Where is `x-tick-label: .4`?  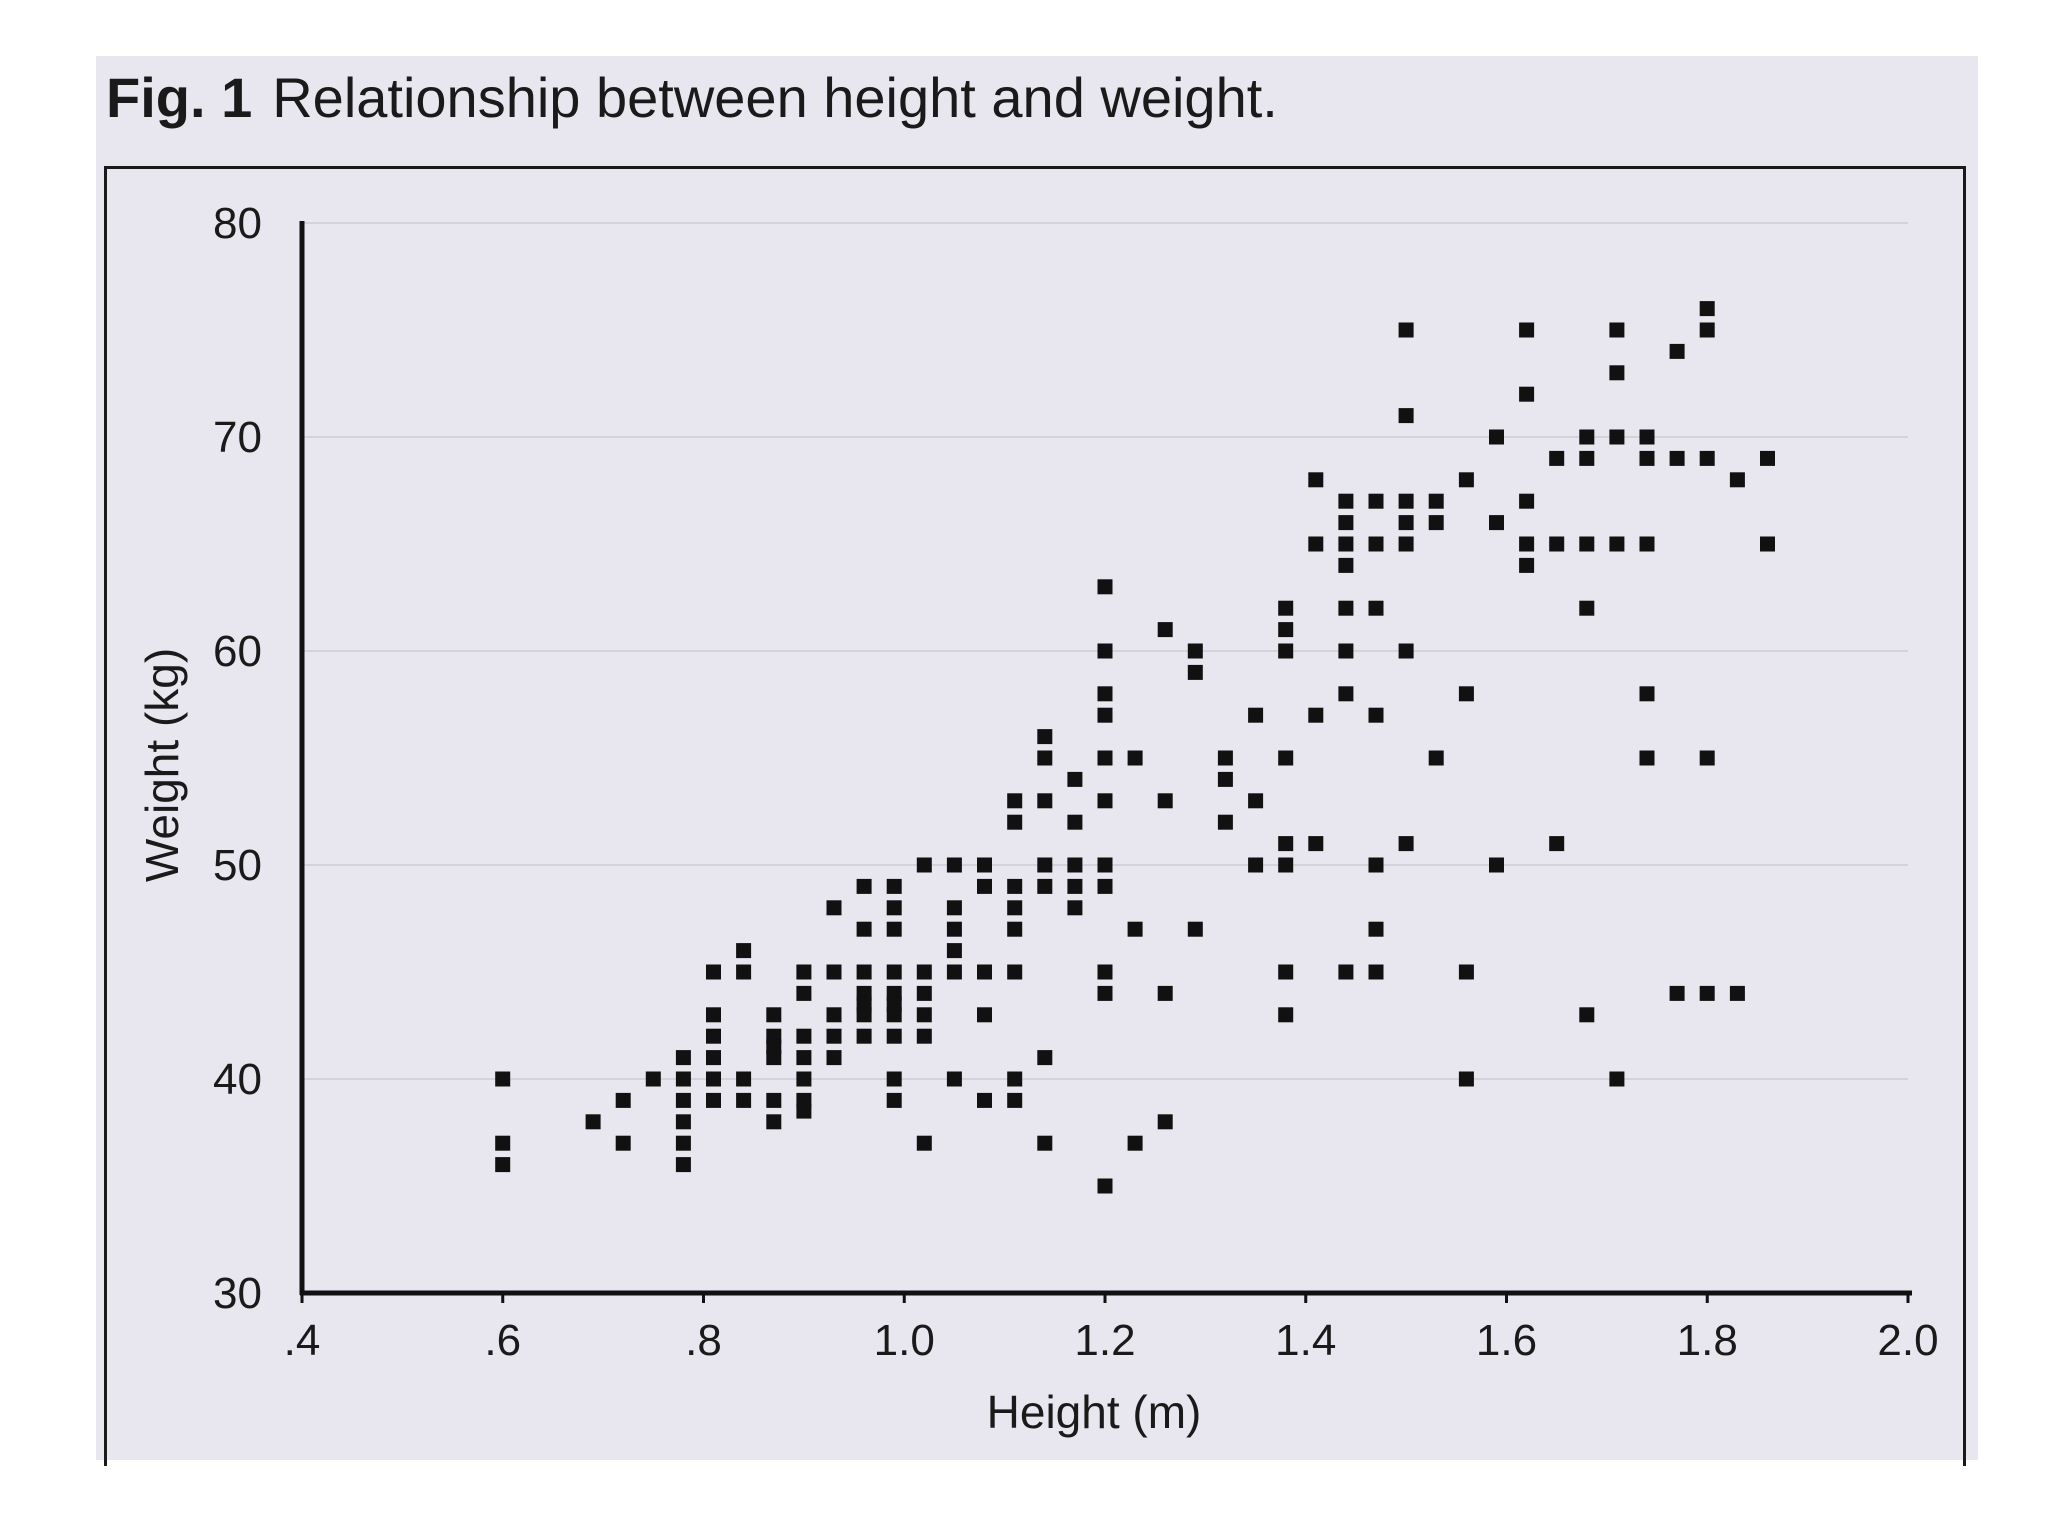 x-tick-label: .4 is located at coordinates (302, 1340).